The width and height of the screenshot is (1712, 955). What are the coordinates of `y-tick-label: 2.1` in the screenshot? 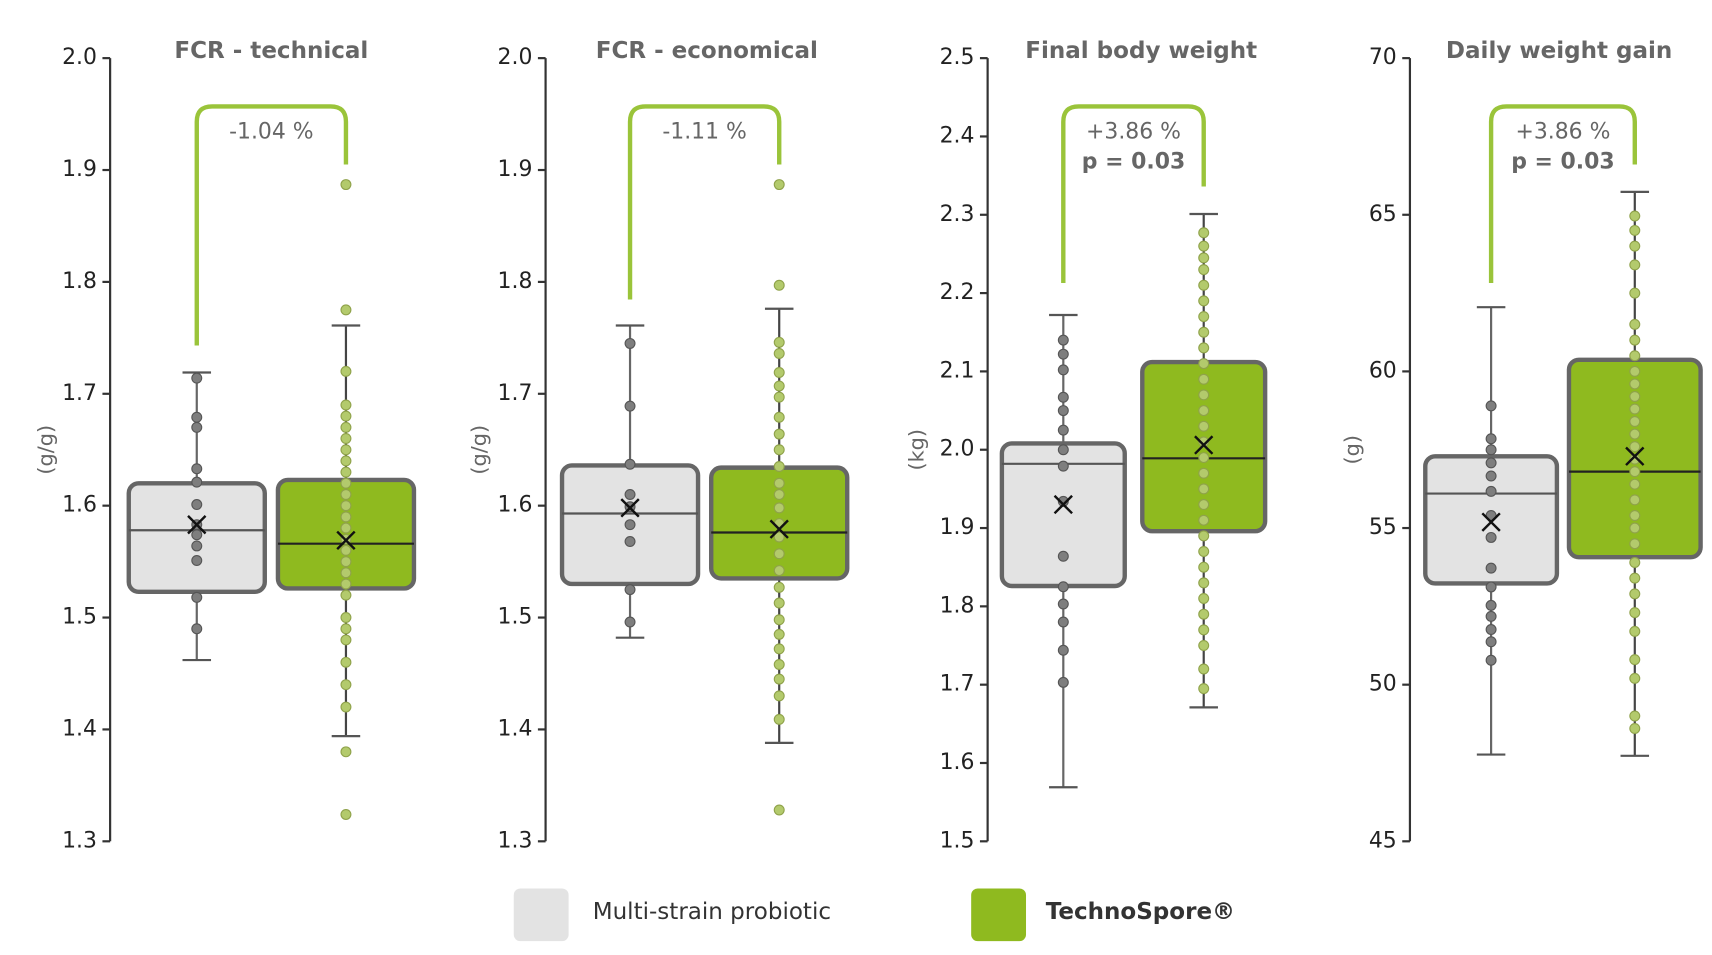 It's located at (957, 370).